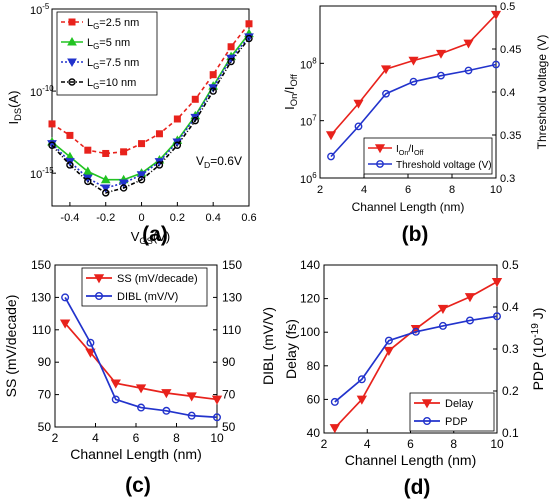 This screenshot has width=550, height=504. What do you see at coordinates (416, 359) in the screenshot?
I see `panel-d-series-line` at bounding box center [416, 359].